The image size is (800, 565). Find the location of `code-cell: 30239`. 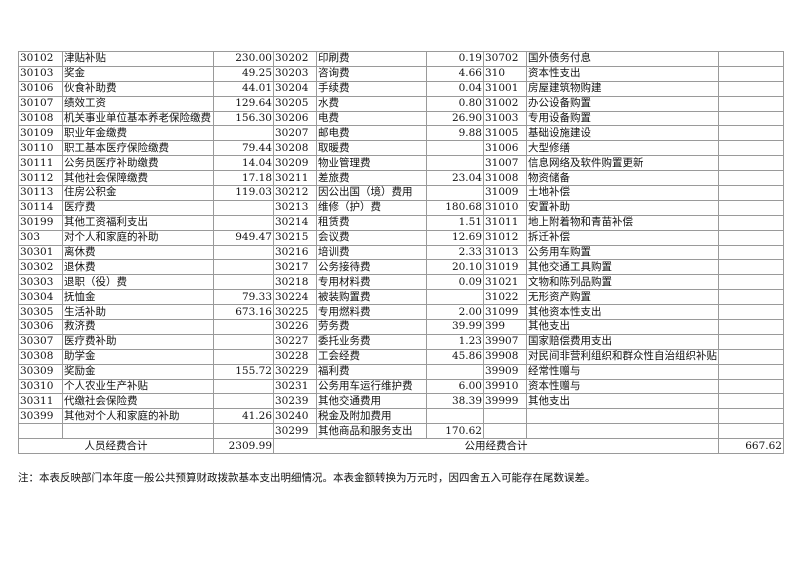

code-cell: 30239 is located at coordinates (295, 401).